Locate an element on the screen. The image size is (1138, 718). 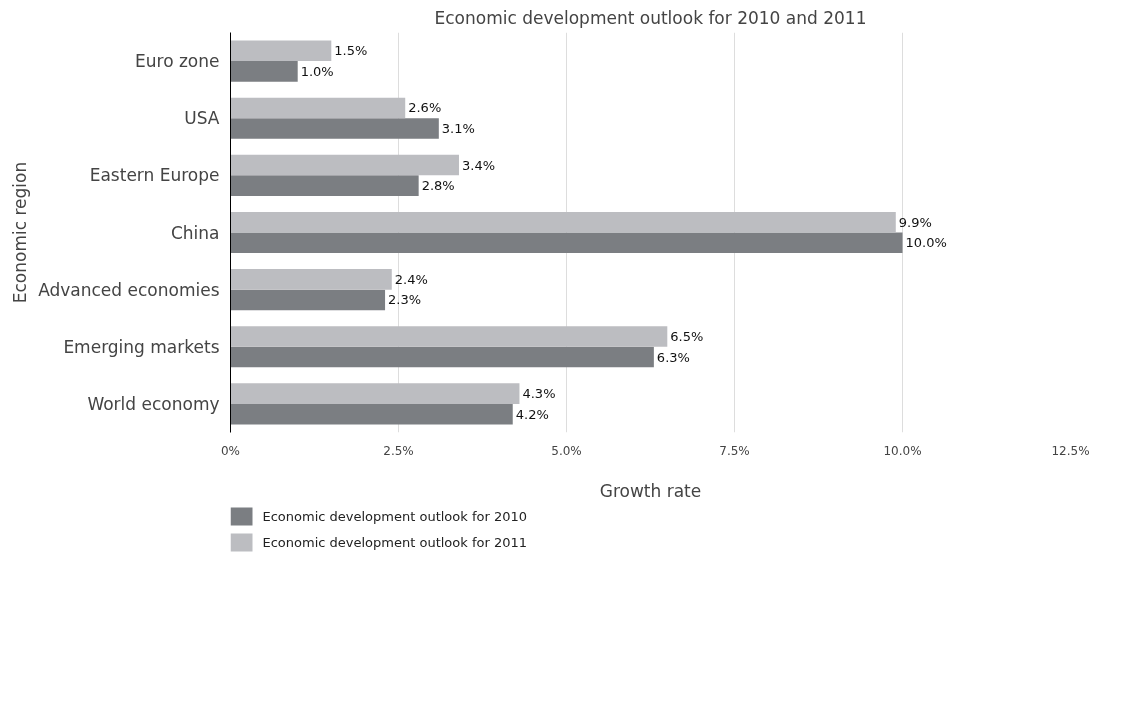
y-tick-label: Emerging markets is located at coordinates (141, 346).